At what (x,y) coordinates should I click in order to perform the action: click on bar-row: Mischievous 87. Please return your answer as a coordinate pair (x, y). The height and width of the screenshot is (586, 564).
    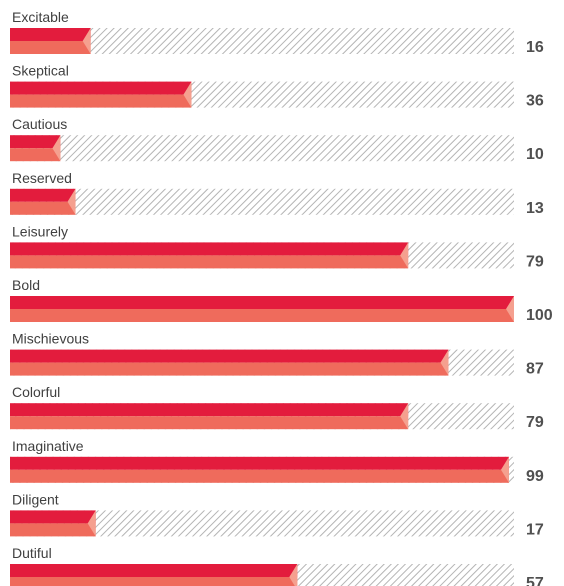
    Looking at the image, I should click on (277, 354).